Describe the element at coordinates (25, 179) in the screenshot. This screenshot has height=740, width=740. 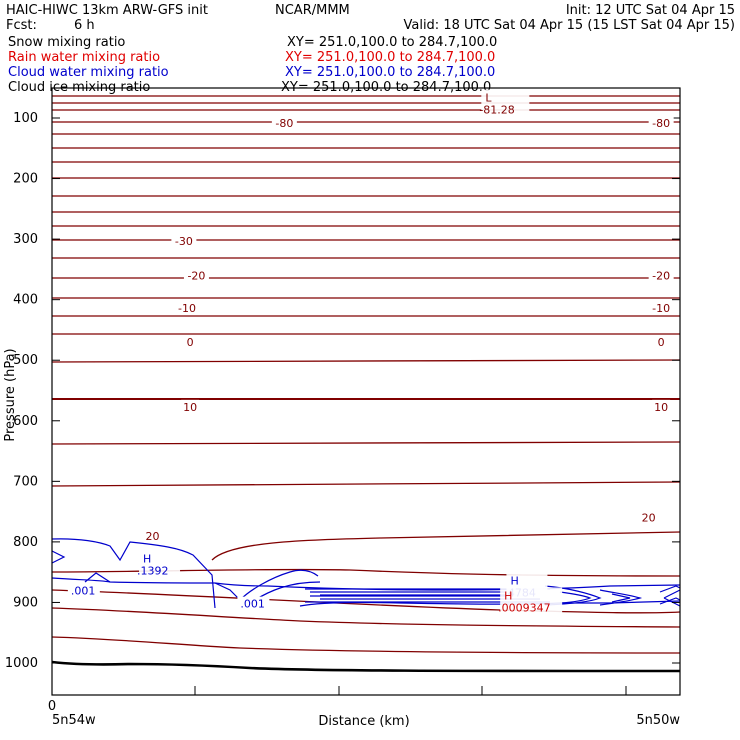
I see `y-tick-label: 200` at that location.